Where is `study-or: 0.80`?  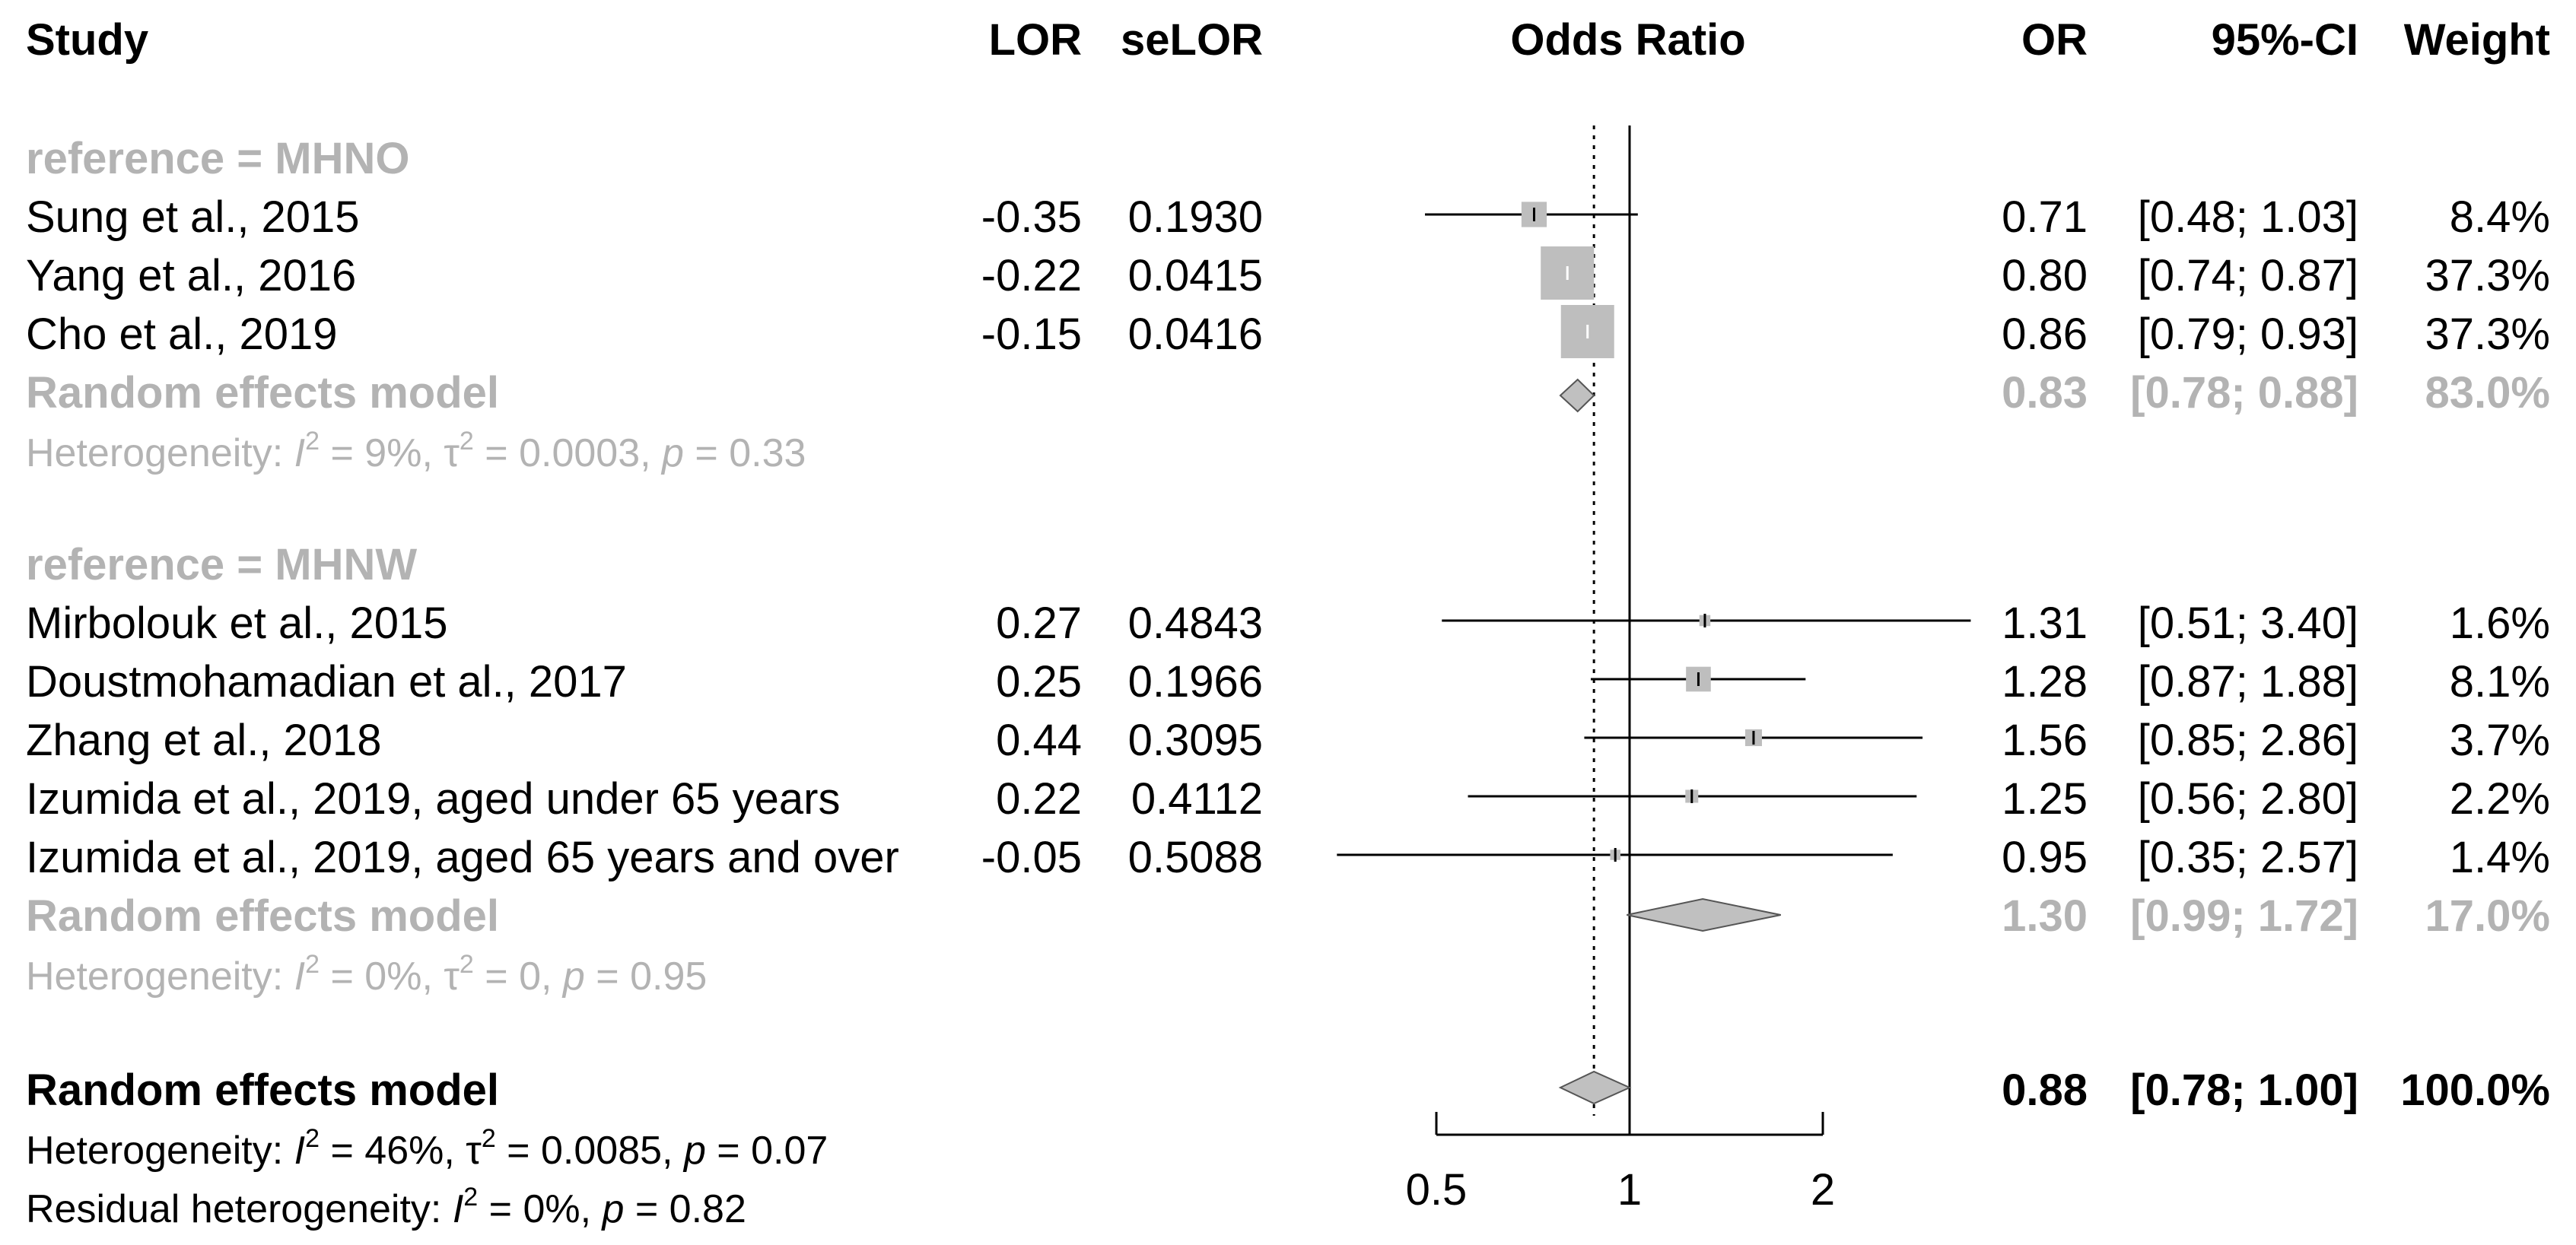
study-or: 0.80 is located at coordinates (2045, 275).